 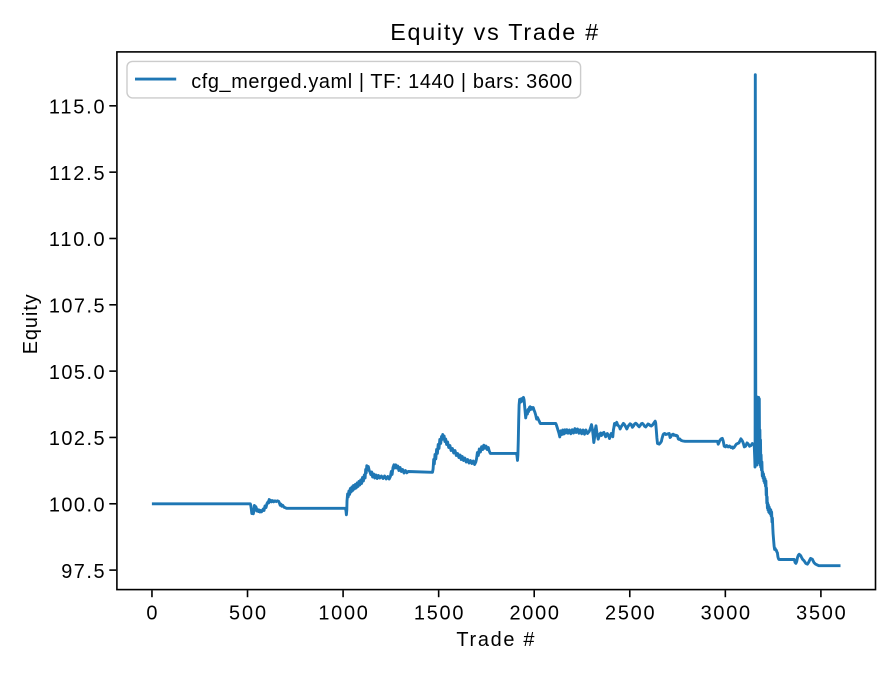 I want to click on svg-text: 500, so click(x=247, y=613).